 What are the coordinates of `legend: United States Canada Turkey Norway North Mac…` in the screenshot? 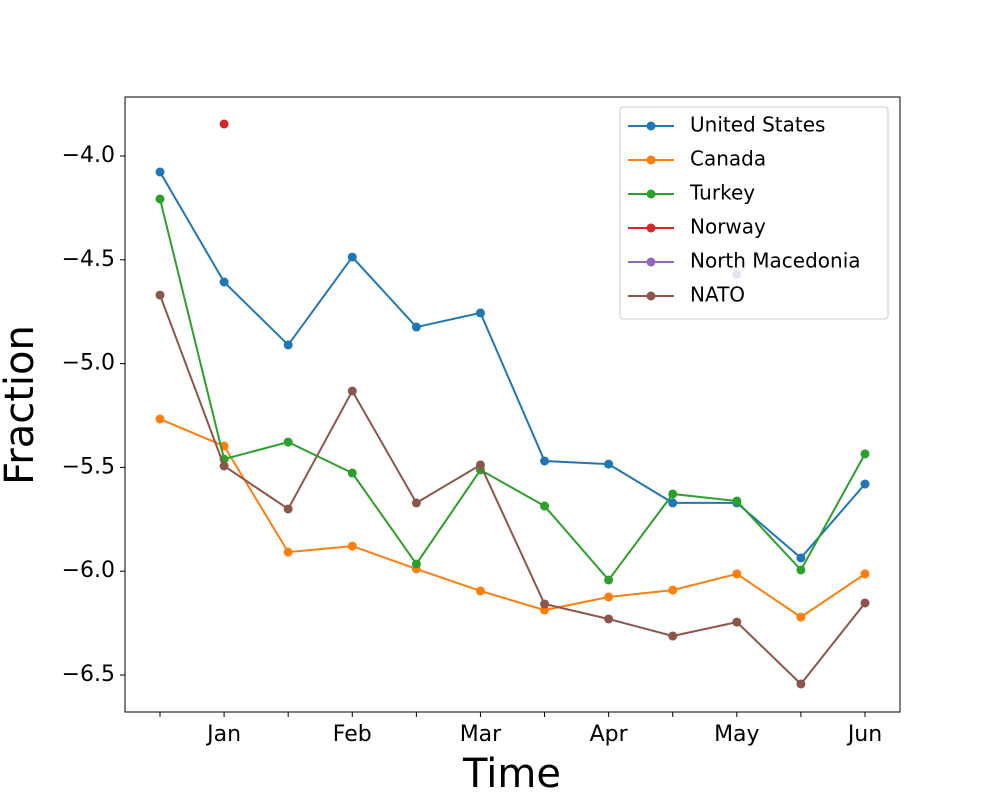 It's located at (754, 213).